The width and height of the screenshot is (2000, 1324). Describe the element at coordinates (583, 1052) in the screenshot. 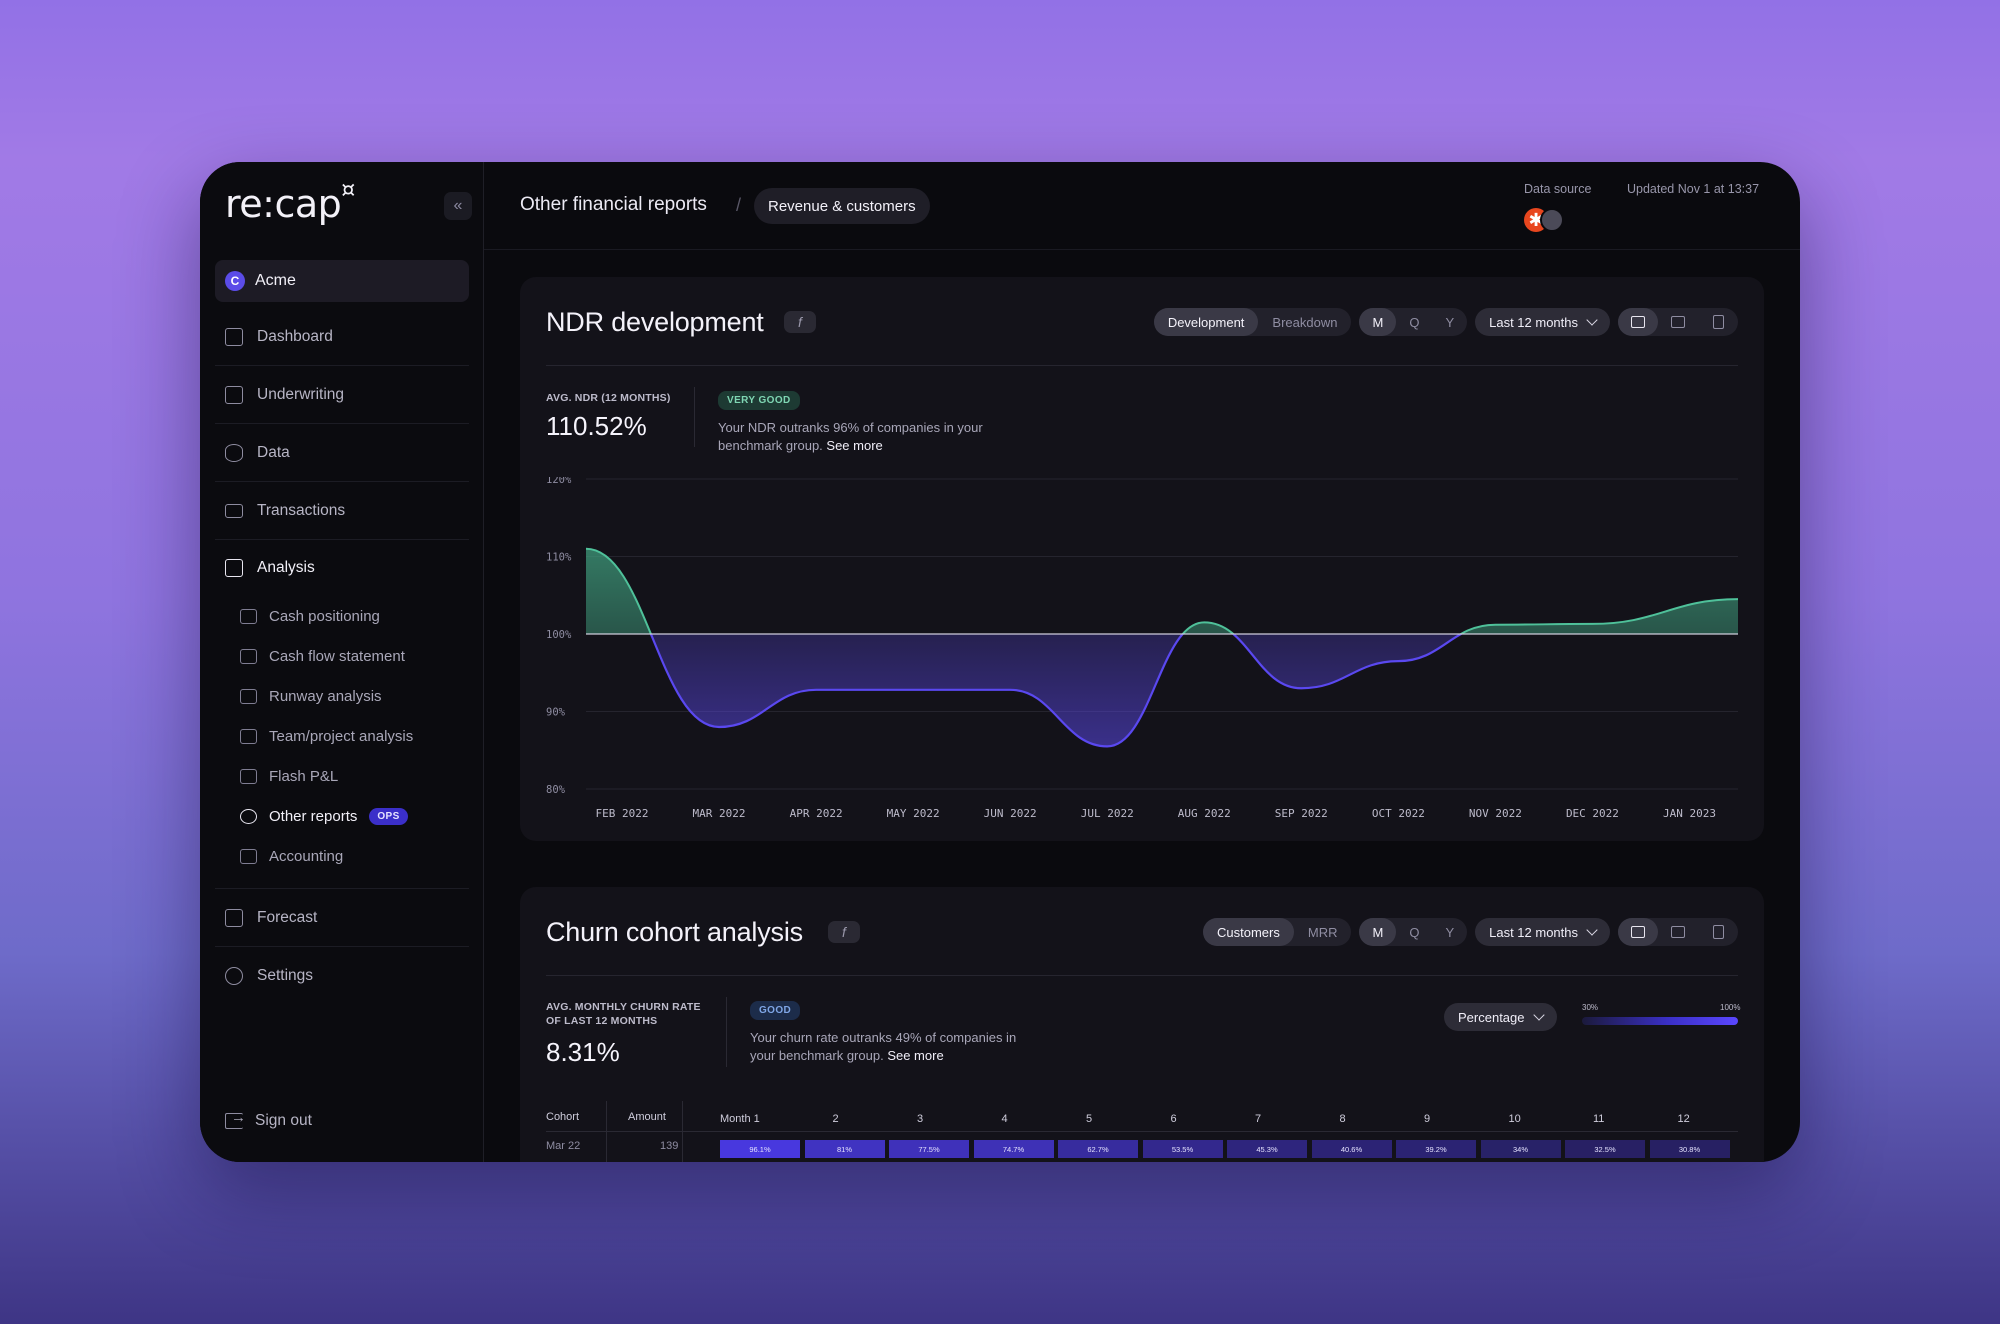

I see `kpi-value: 8.31%` at that location.